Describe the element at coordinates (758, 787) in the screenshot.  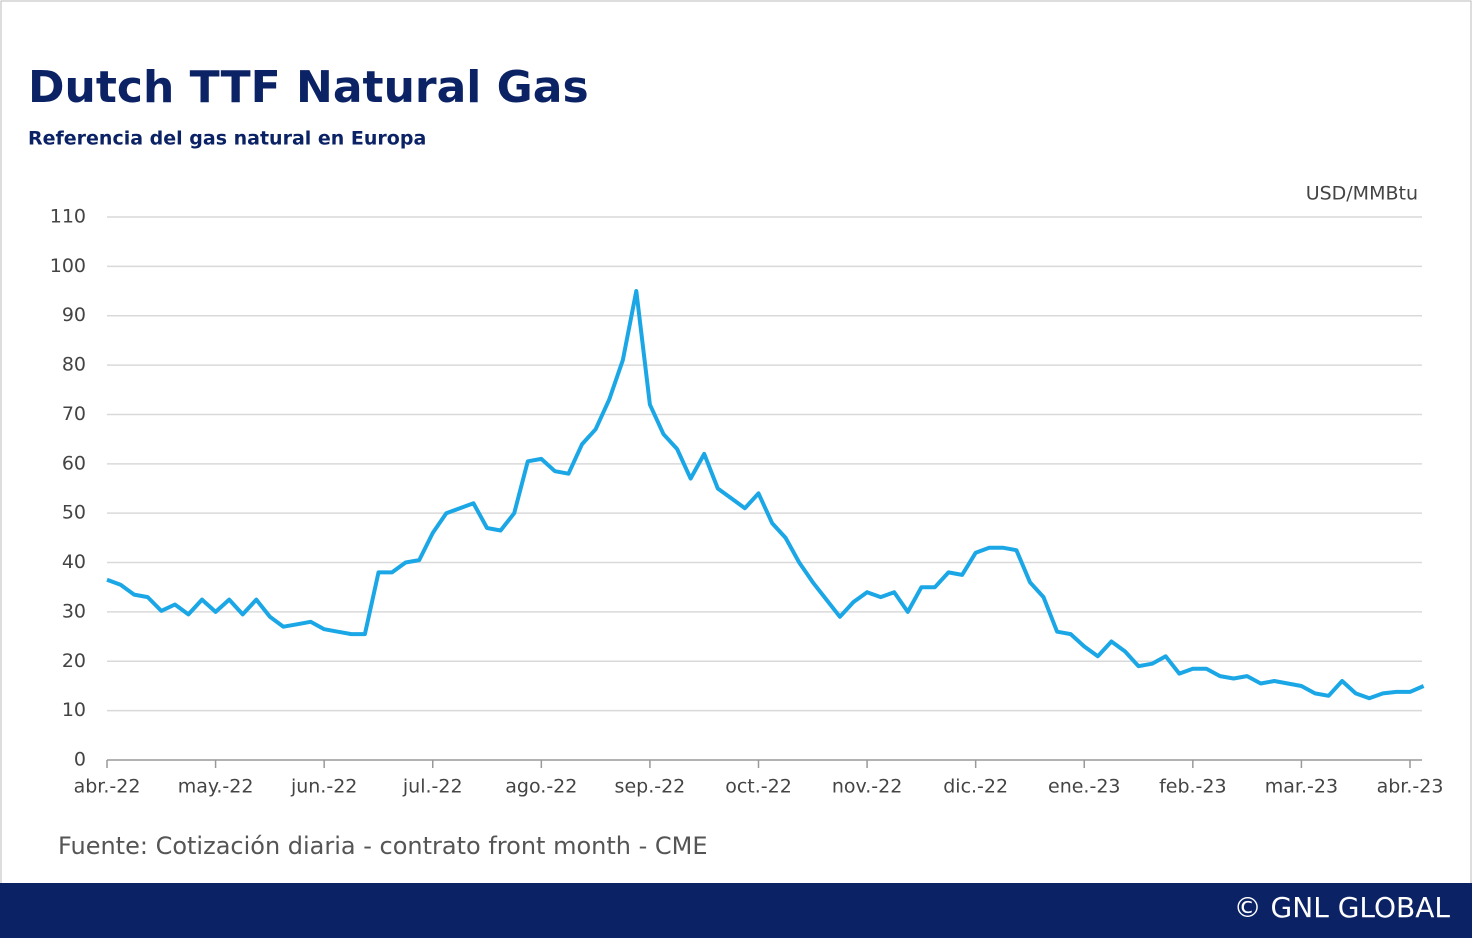
I see `x-tick-label: oct.-22` at that location.